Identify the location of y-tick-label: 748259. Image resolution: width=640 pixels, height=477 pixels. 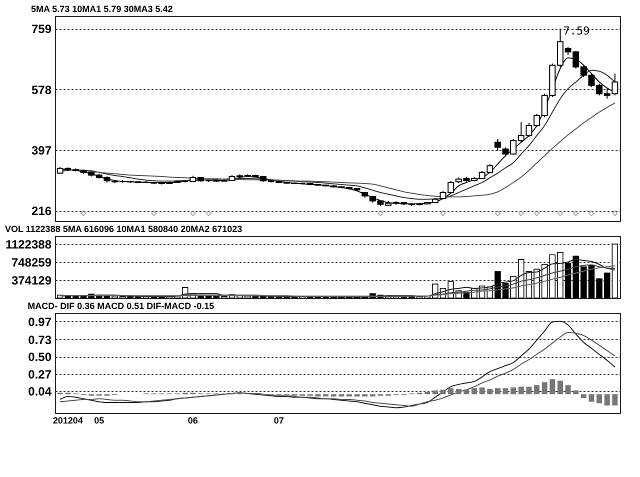
(31, 263).